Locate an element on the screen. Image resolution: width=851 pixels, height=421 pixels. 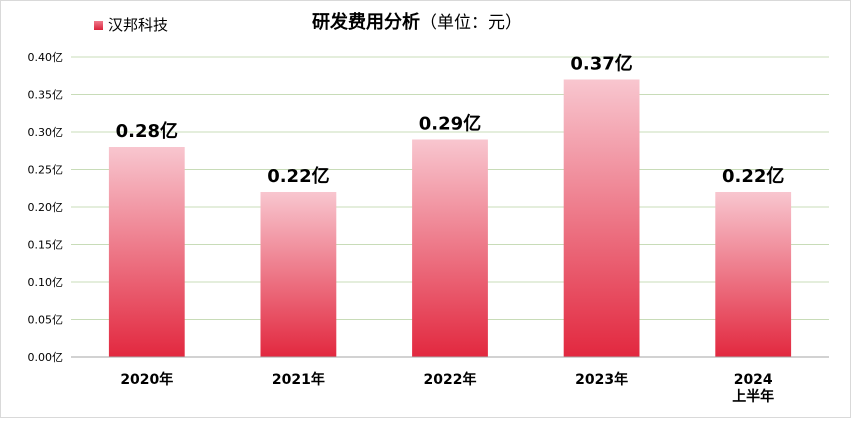
y-tick-label: 0.40亿 is located at coordinates (46, 57).